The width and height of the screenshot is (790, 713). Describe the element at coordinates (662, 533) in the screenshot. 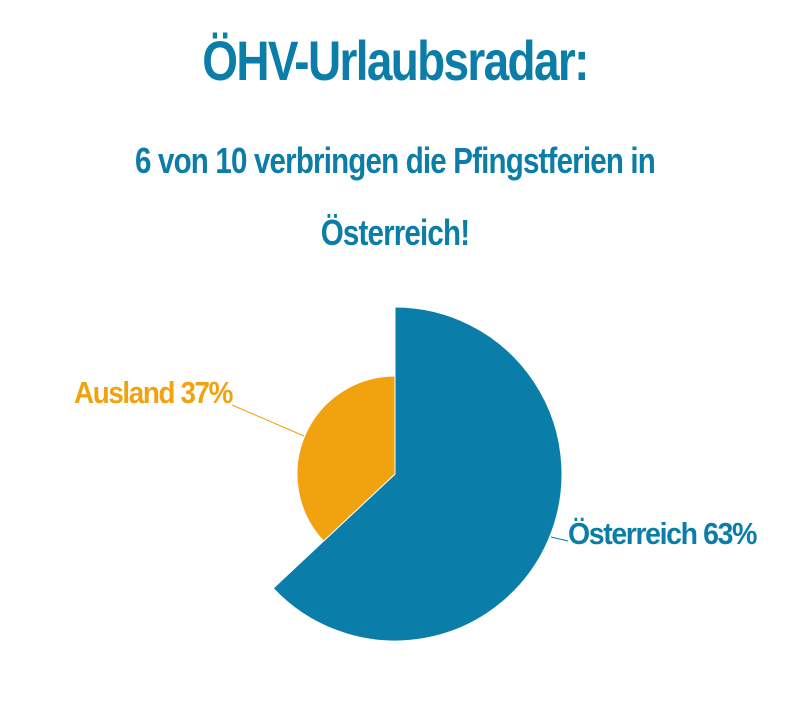

I see `data-label-oesterreich: Österreich 63%` at that location.